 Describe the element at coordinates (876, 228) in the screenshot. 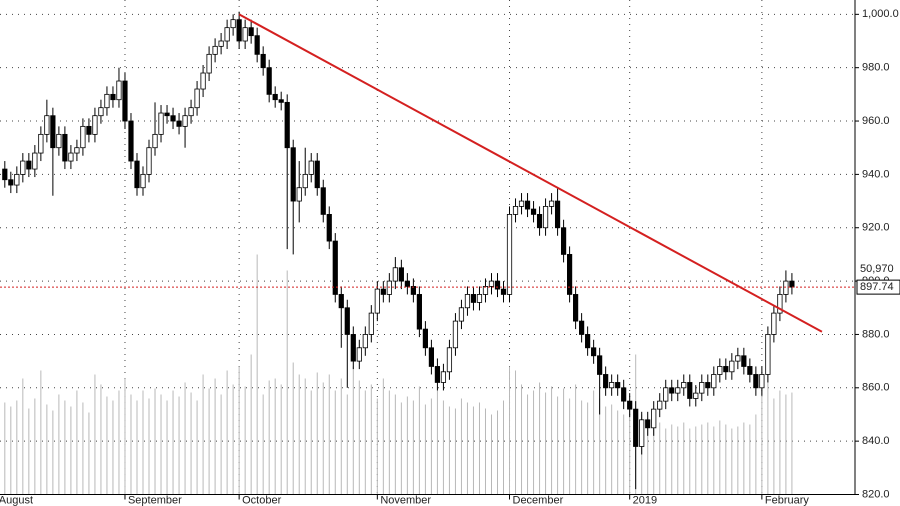

I see `y-tick-label: 920.0` at that location.